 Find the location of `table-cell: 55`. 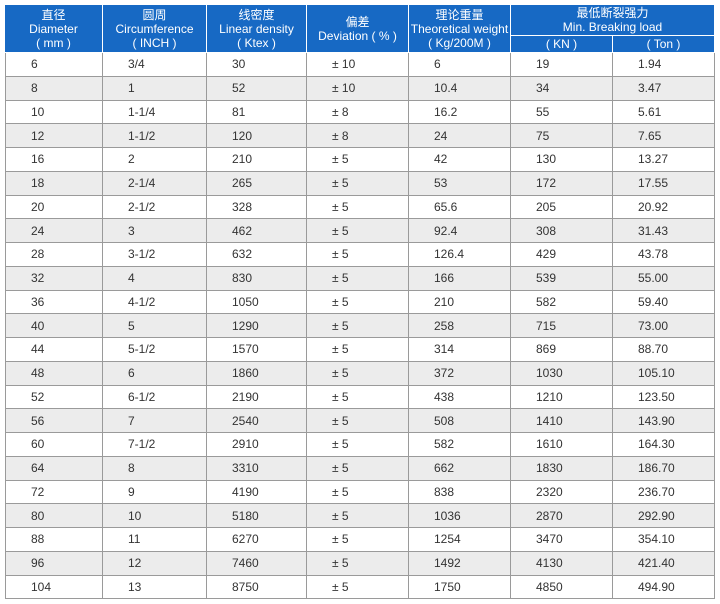

table-cell: 55 is located at coordinates (562, 112).